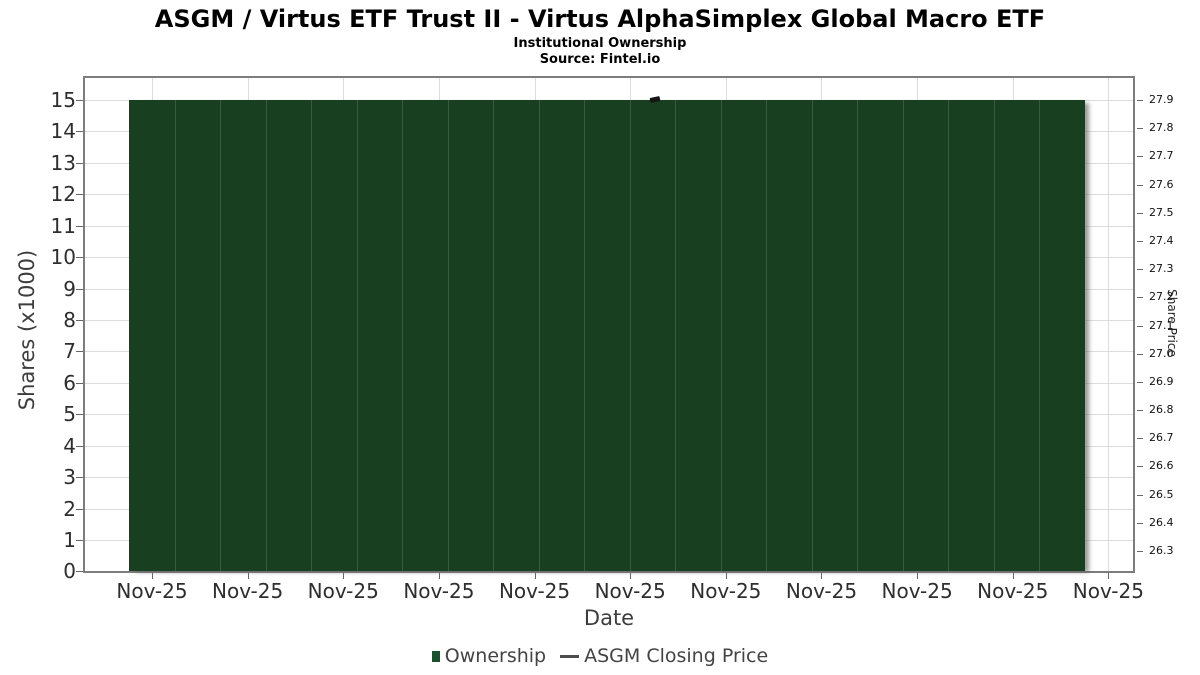 This screenshot has height=675, width=1200. Describe the element at coordinates (609, 618) in the screenshot. I see `x-axis-title: Date` at that location.